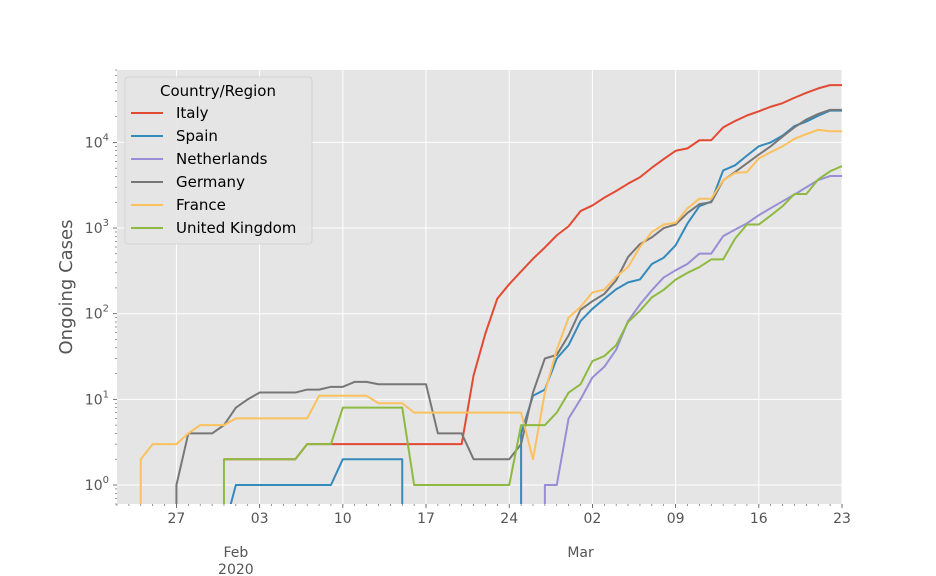 The width and height of the screenshot is (936, 576). I want to click on x-tick-label: 17, so click(426, 519).